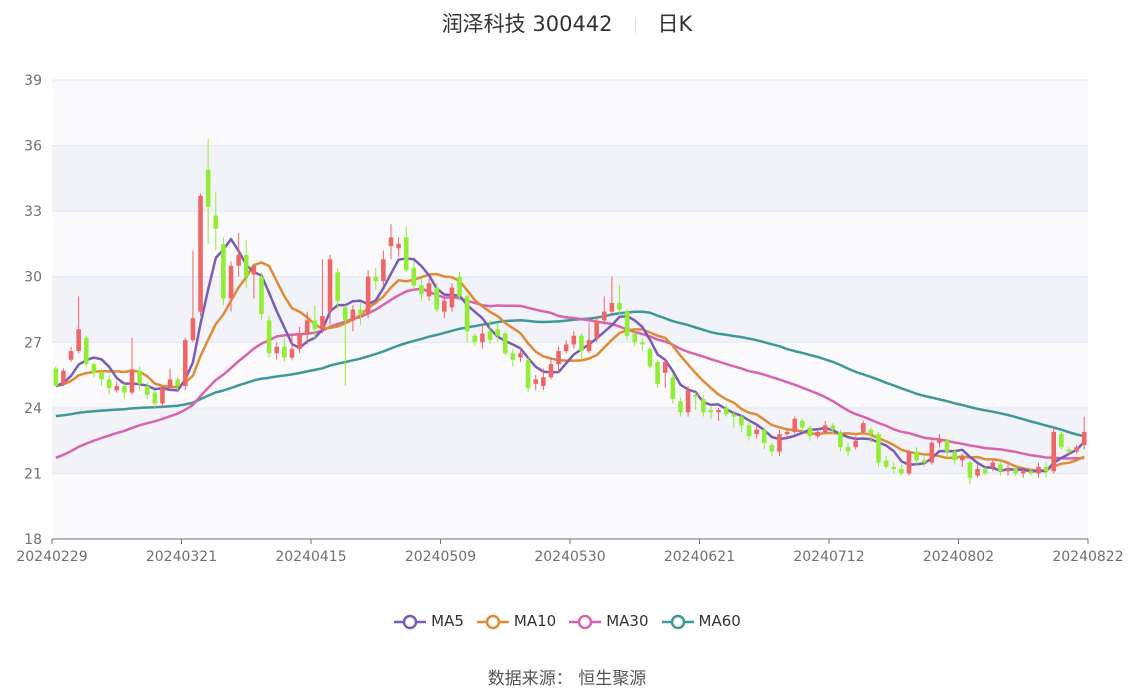 The height and width of the screenshot is (689, 1134). I want to click on y-tick-label: 24, so click(33, 409).